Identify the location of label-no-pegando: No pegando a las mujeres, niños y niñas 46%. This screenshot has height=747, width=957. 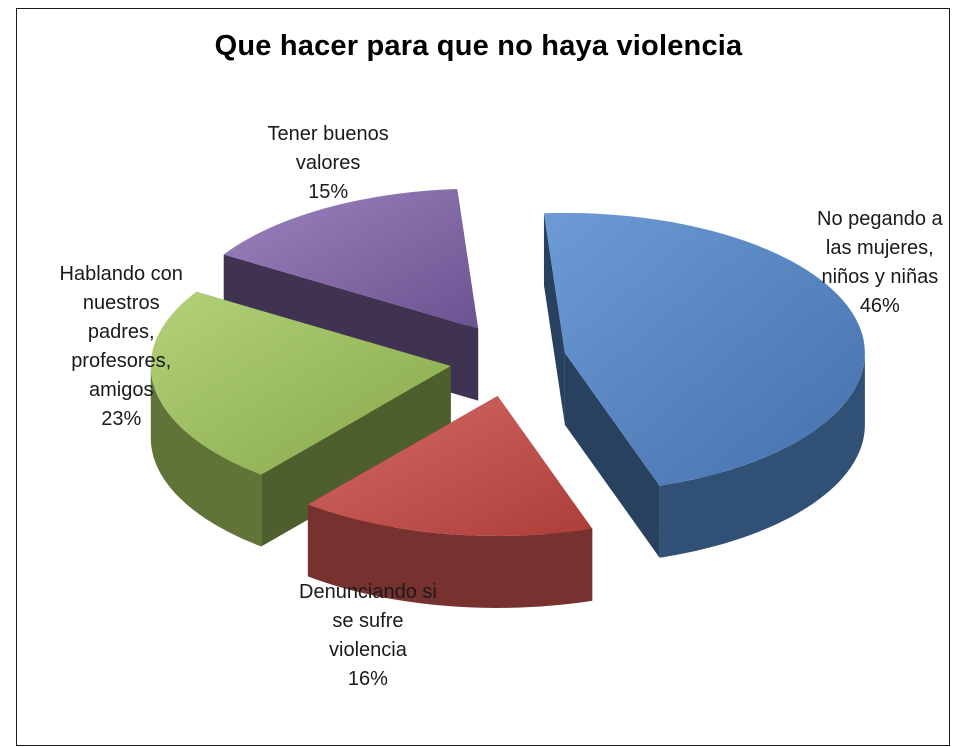
(880, 263).